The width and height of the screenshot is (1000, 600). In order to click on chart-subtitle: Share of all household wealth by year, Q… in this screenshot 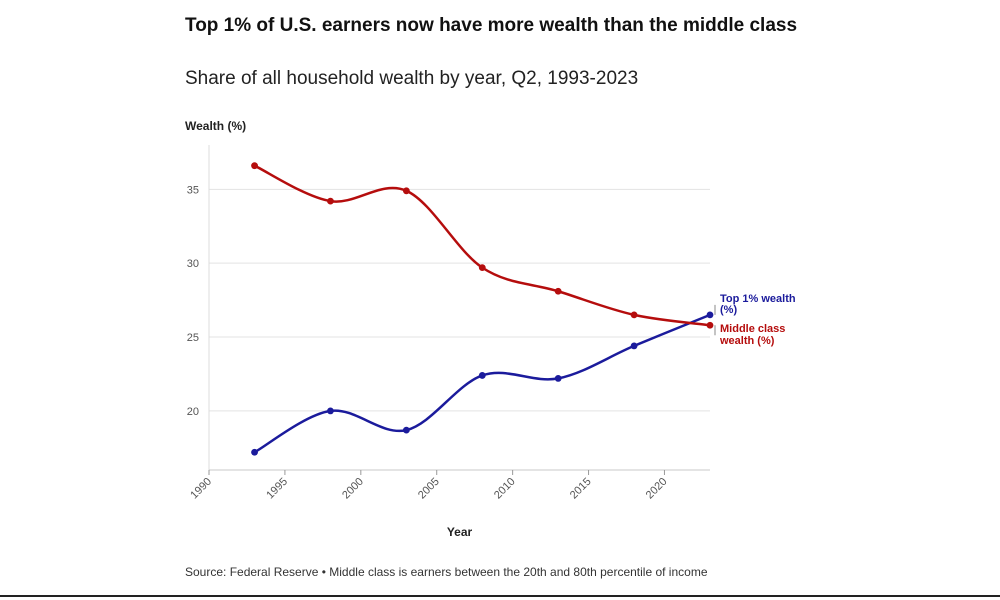, I will do `click(412, 78)`.